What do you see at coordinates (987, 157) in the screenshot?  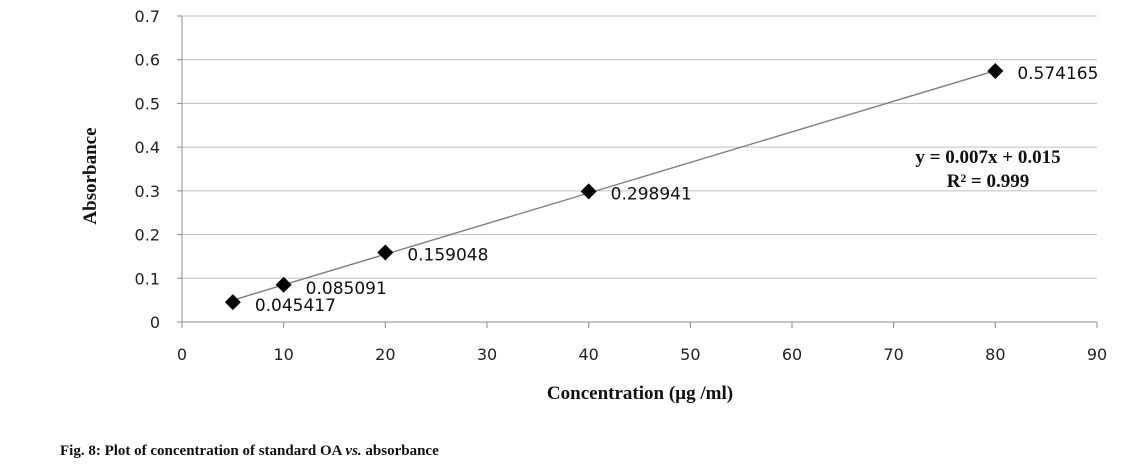 I see `trendline-equation: y = 0.007x + 0.015` at bounding box center [987, 157].